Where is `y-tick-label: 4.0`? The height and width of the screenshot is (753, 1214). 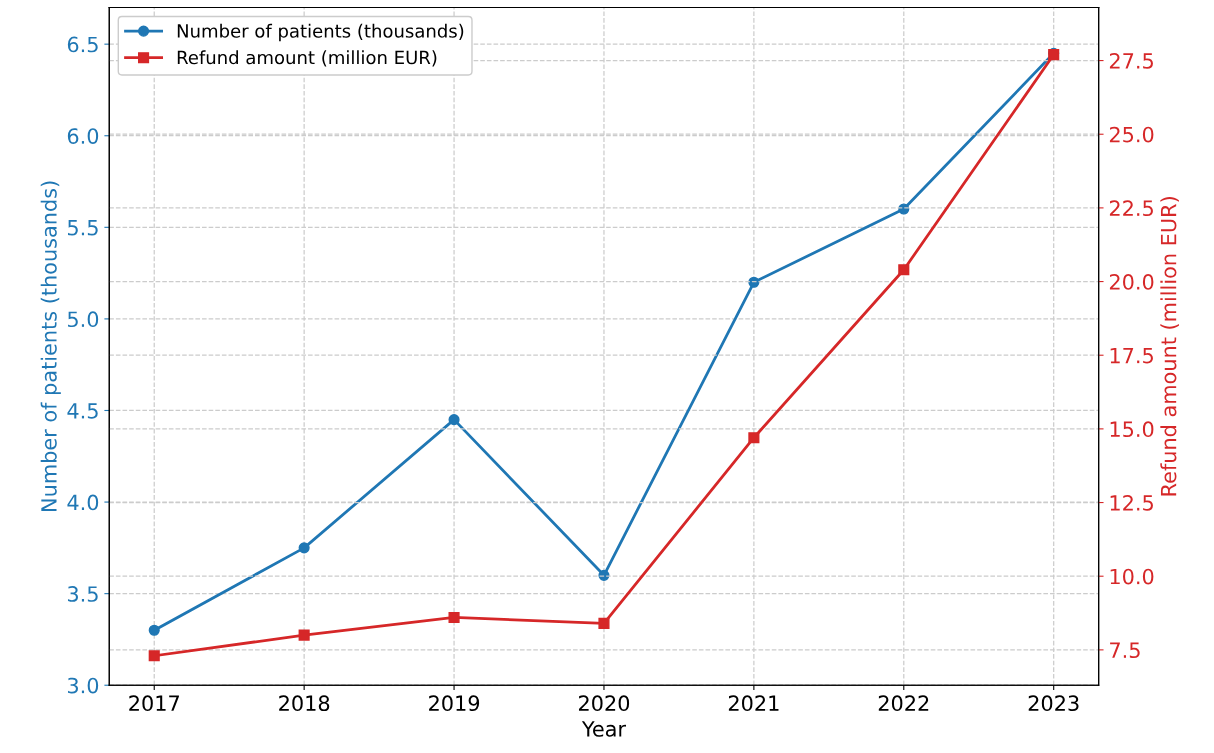 y-tick-label: 4.0 is located at coordinates (83, 502).